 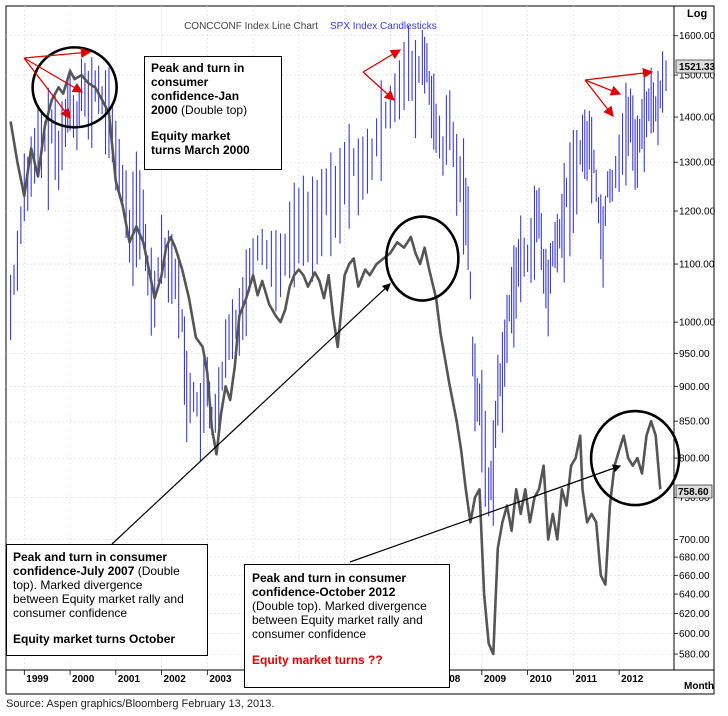 What do you see at coordinates (212, 110) in the screenshot?
I see `jan2000-line4b: (Double top)` at bounding box center [212, 110].